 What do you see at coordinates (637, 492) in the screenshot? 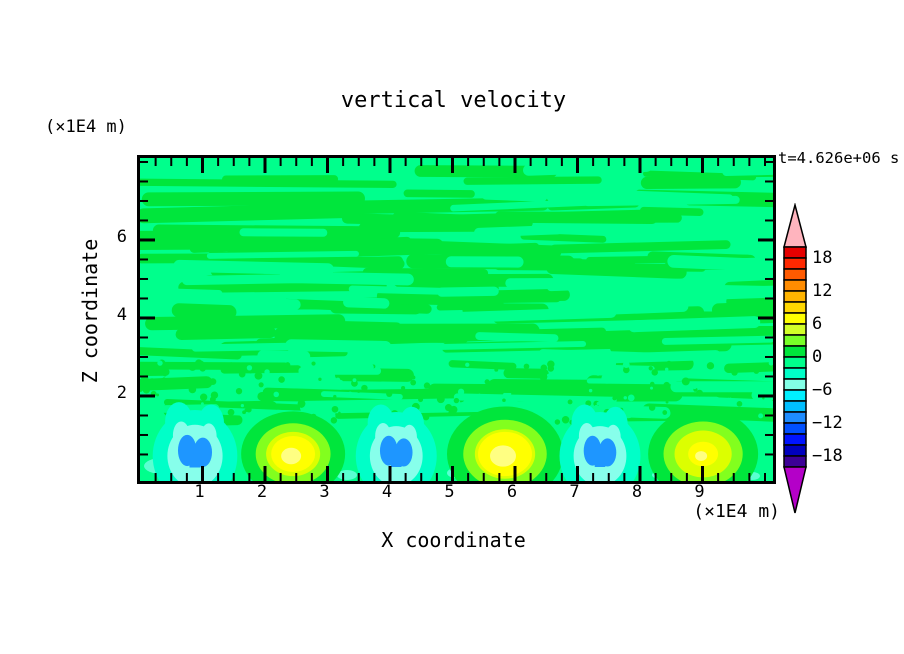
I see `x-tick-label: 8` at bounding box center [637, 492].